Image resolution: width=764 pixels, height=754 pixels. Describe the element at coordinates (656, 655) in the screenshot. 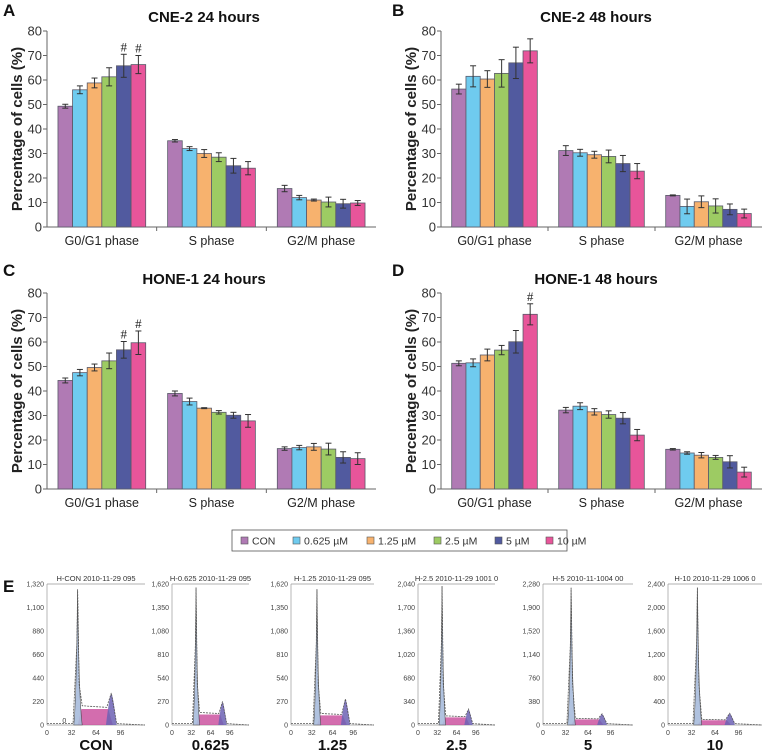

I see `histogram-y-tick: 1,200` at that location.